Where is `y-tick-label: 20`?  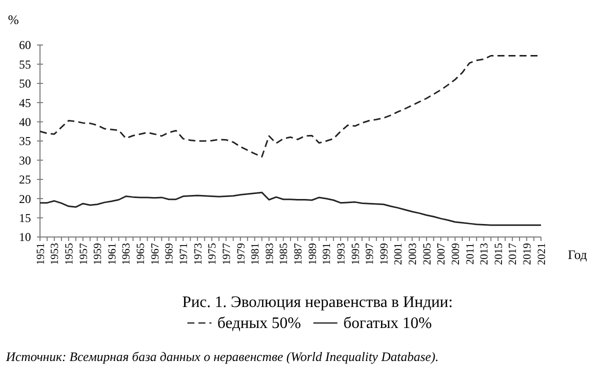 y-tick-label: 20 is located at coordinates (25, 199).